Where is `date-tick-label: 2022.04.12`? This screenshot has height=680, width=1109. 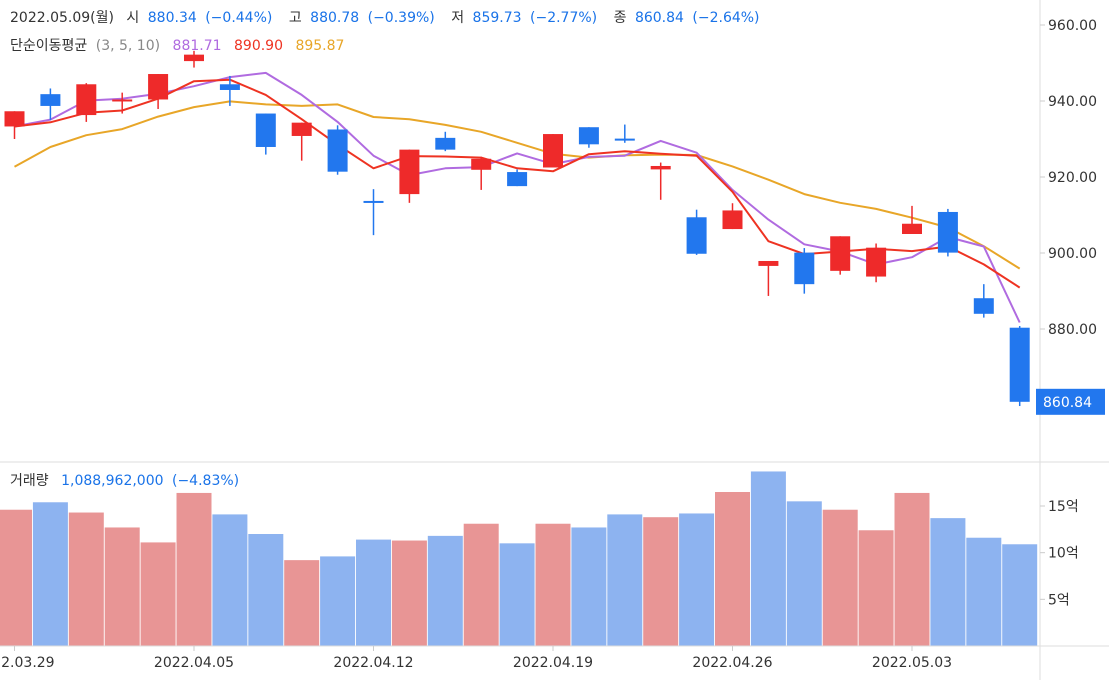
date-tick-label: 2022.04.12 is located at coordinates (373, 663).